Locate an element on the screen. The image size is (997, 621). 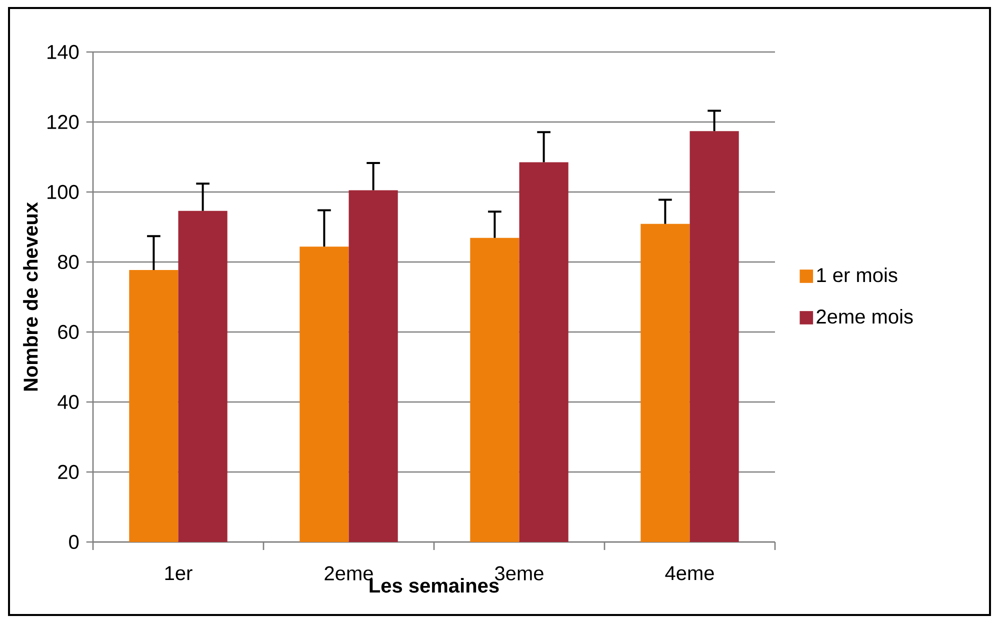
y-tick-label: 60 is located at coordinates (68, 332).